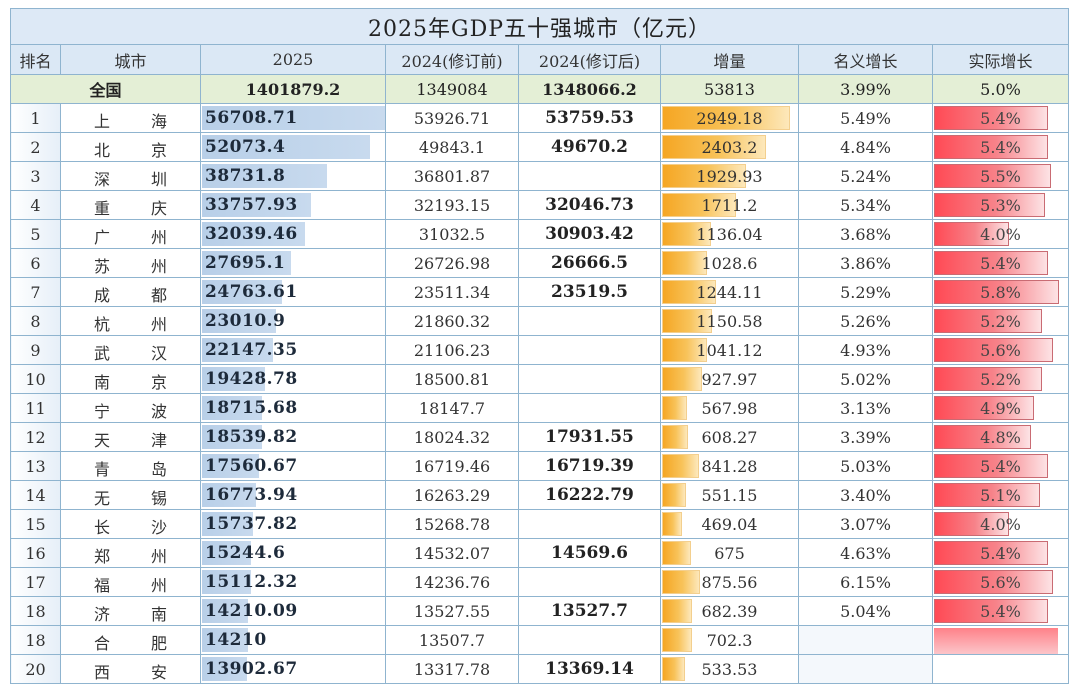 Image resolution: width=1080 pixels, height=696 pixels. Describe the element at coordinates (452, 321) in the screenshot. I see `pre2024-value: 21860.32` at that location.